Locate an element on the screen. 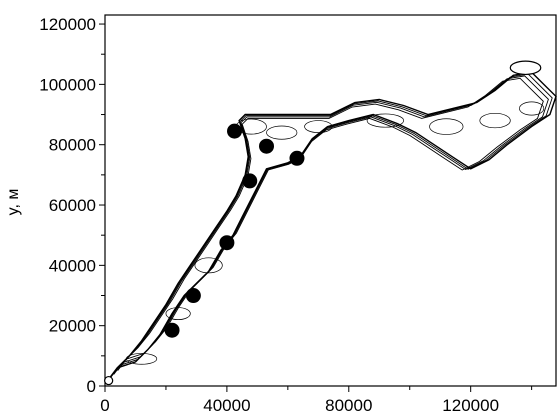 The image size is (559, 416). y-tick-label: 80000 is located at coordinates (72, 145).